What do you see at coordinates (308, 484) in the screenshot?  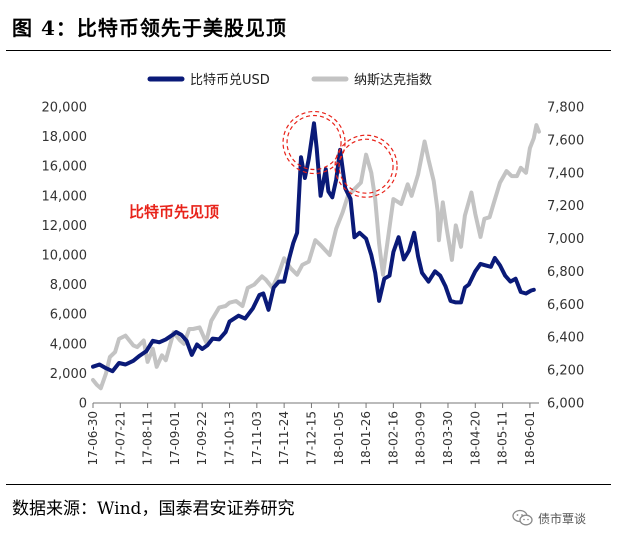 I see `bottom-rule` at bounding box center [308, 484].